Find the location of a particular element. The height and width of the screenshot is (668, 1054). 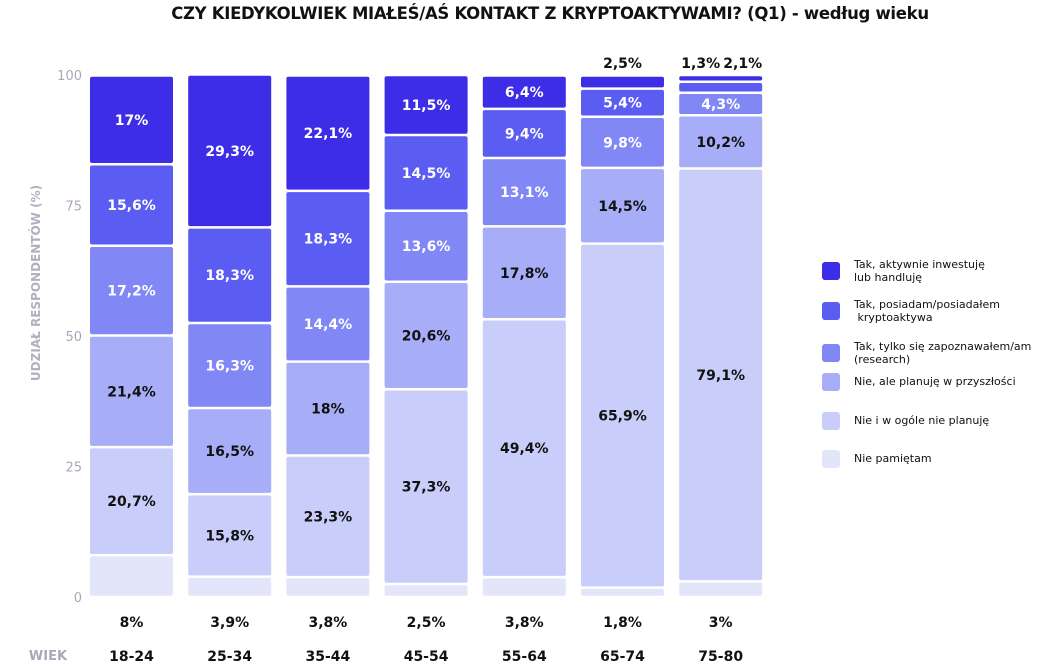

bar-segment-value-label: 10,2% is located at coordinates (720, 143).